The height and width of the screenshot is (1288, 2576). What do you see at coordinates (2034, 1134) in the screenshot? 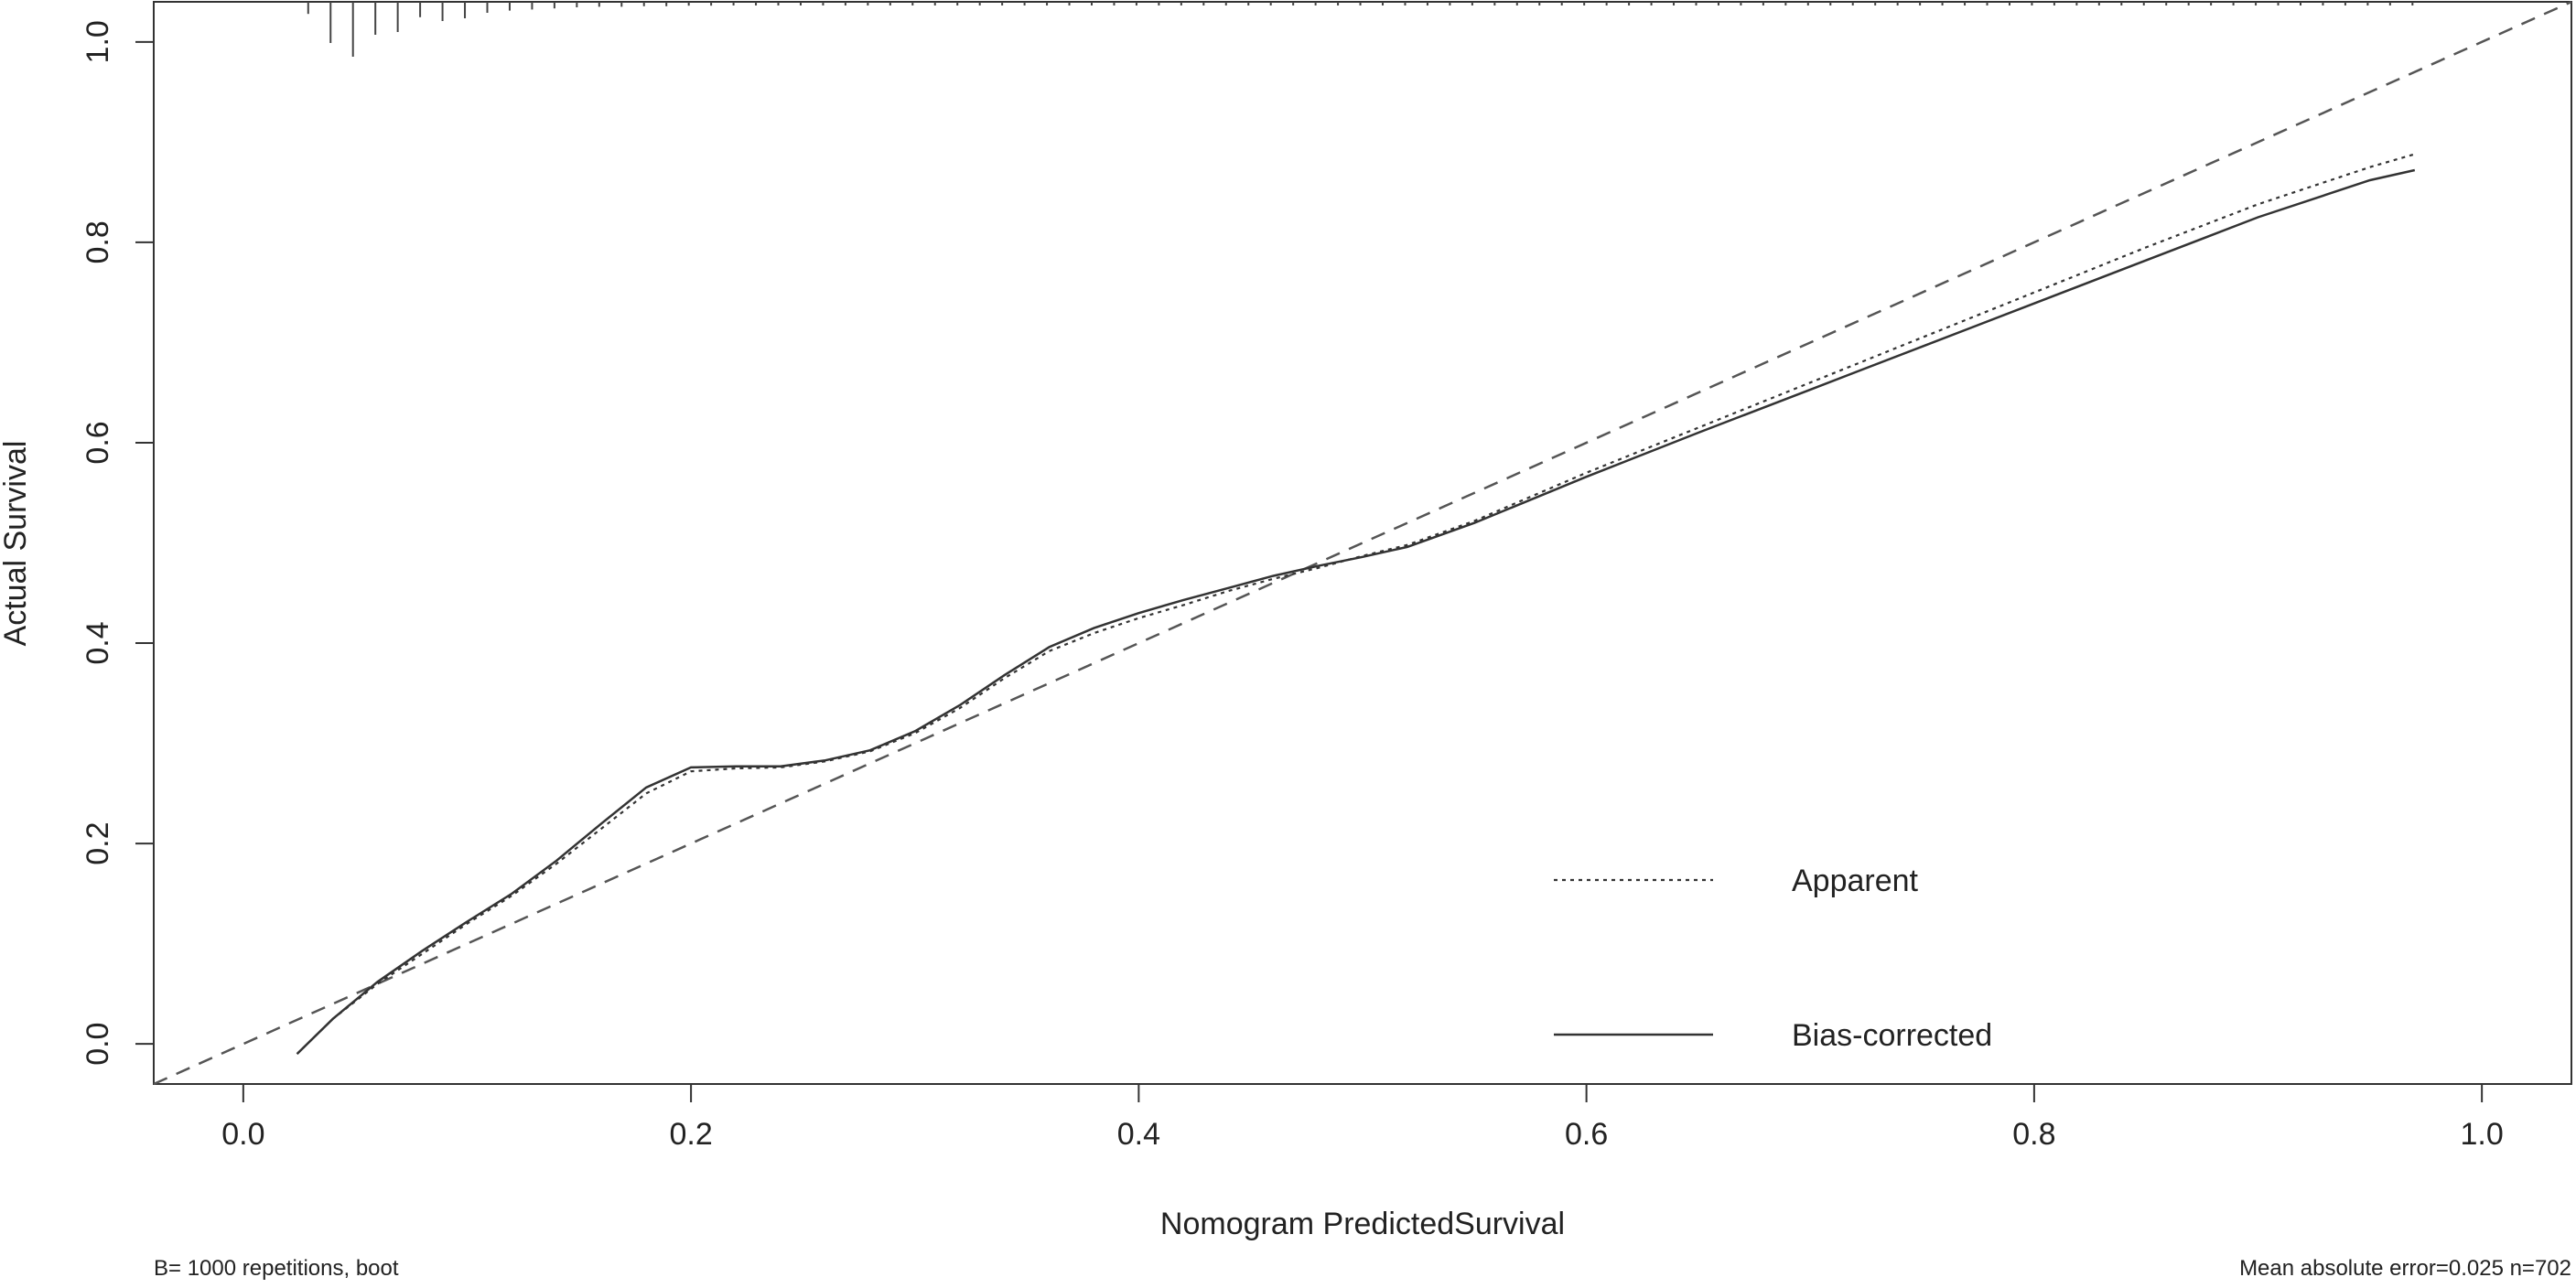
I see `x-tick-label: 0.8` at bounding box center [2034, 1134].